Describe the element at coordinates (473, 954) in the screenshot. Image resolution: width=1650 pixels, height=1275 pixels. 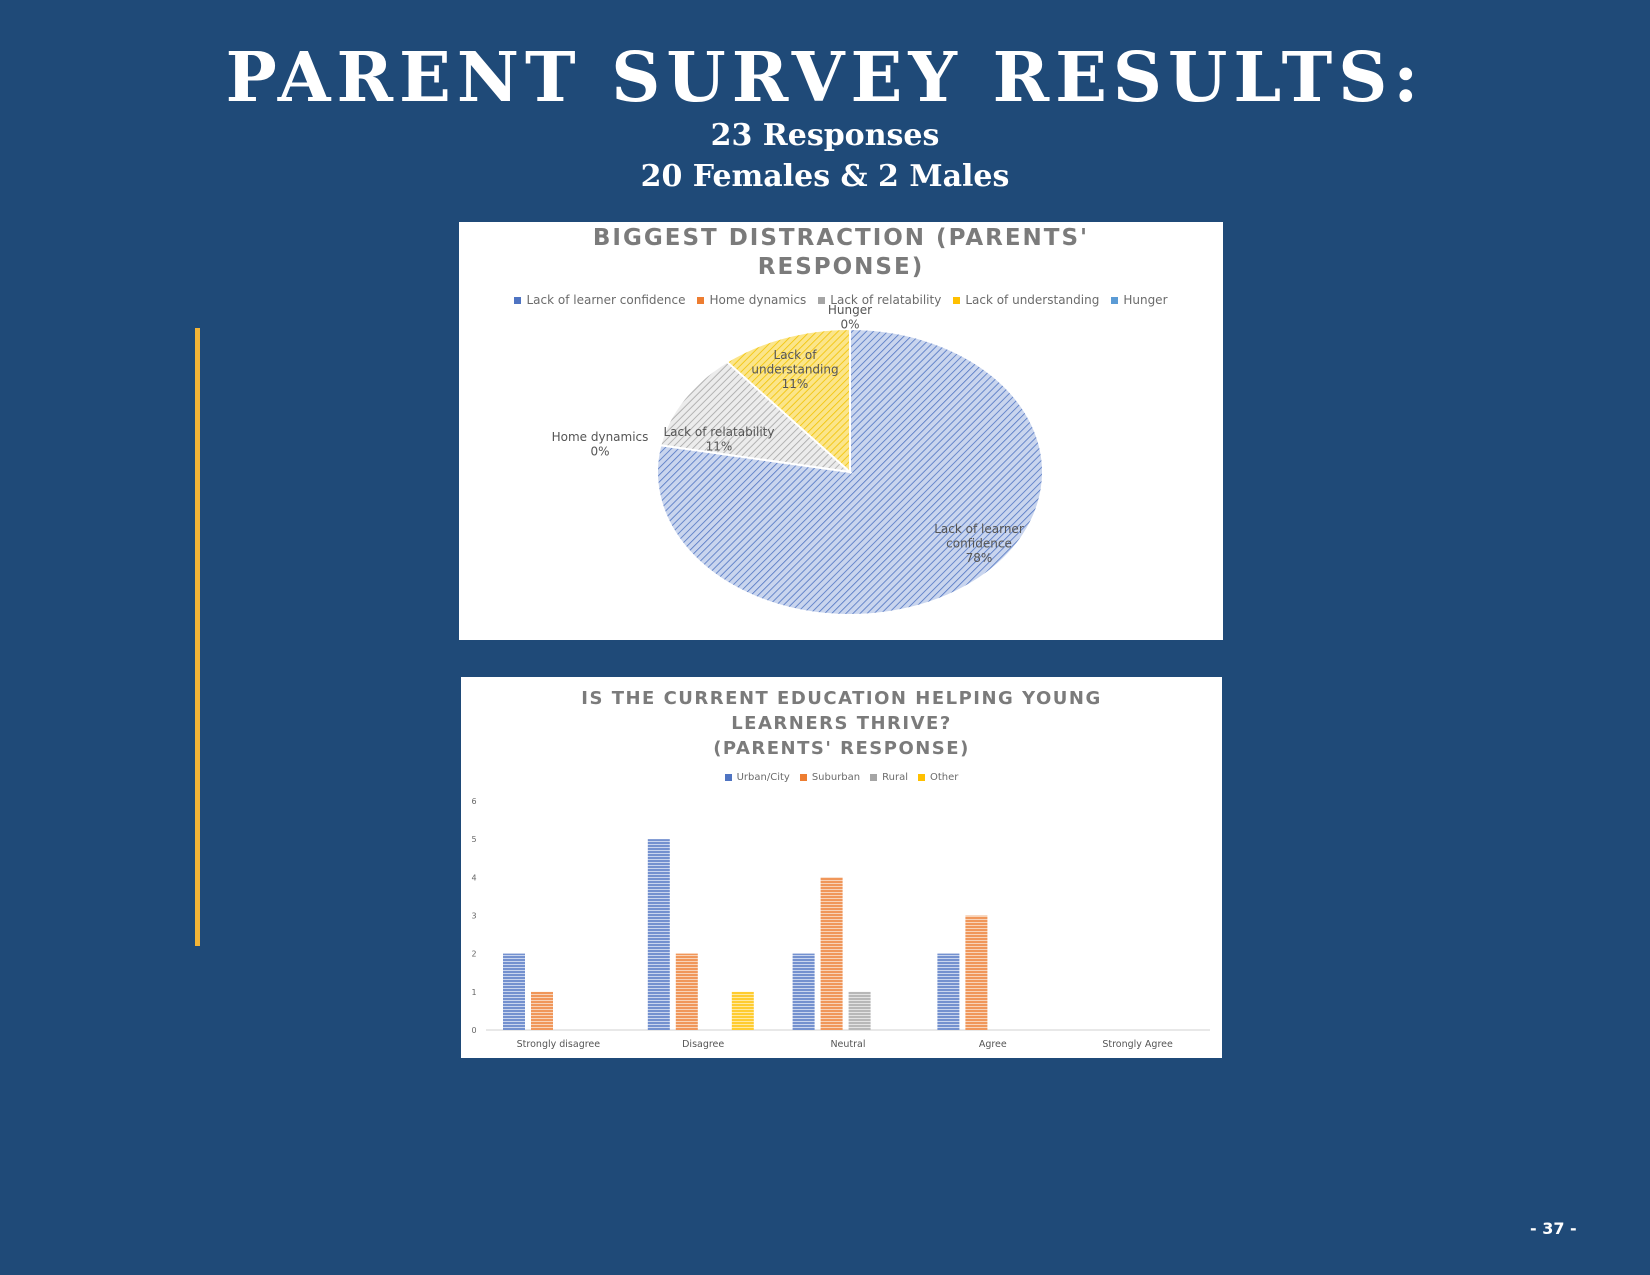
I see `bar-y-tick-label: 2` at that location.